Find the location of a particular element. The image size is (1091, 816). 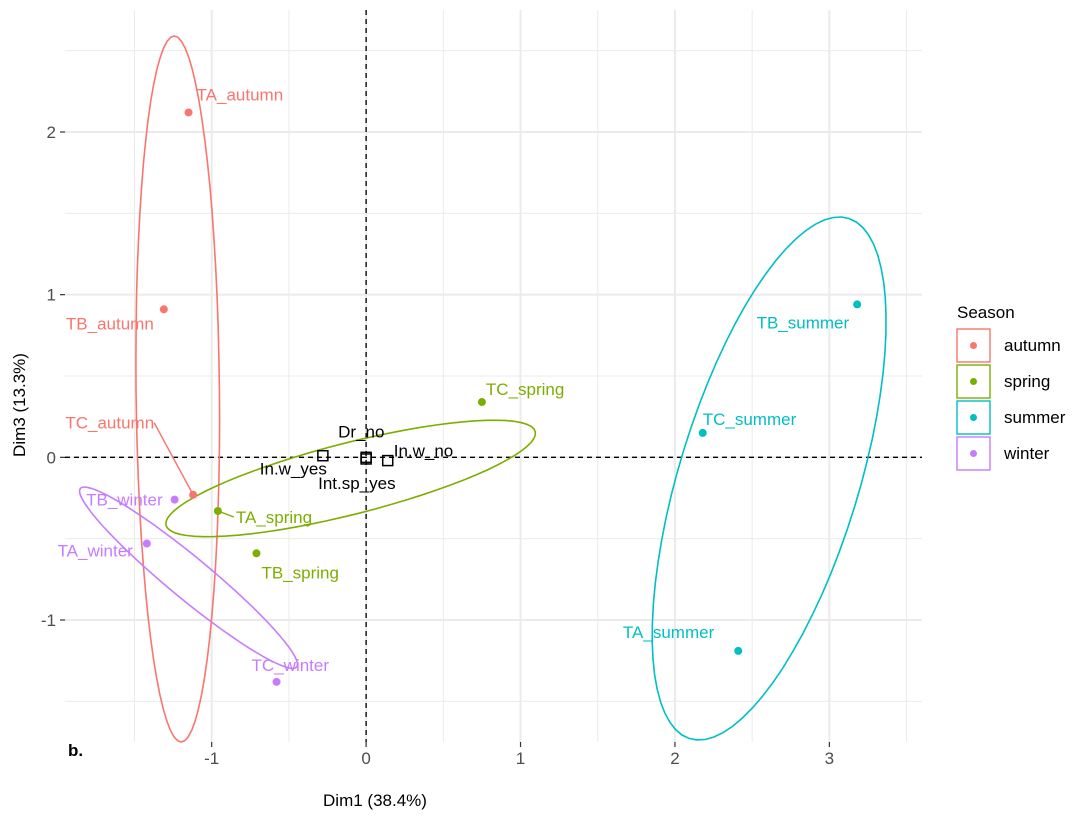

point-TB_autumn is located at coordinates (163, 309).